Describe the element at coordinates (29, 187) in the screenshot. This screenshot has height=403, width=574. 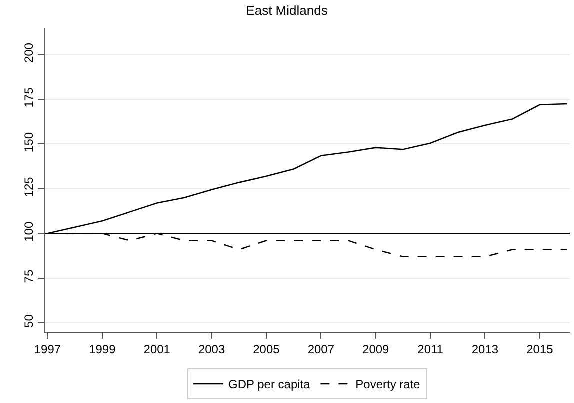
I see `y-tick-label: 125` at that location.